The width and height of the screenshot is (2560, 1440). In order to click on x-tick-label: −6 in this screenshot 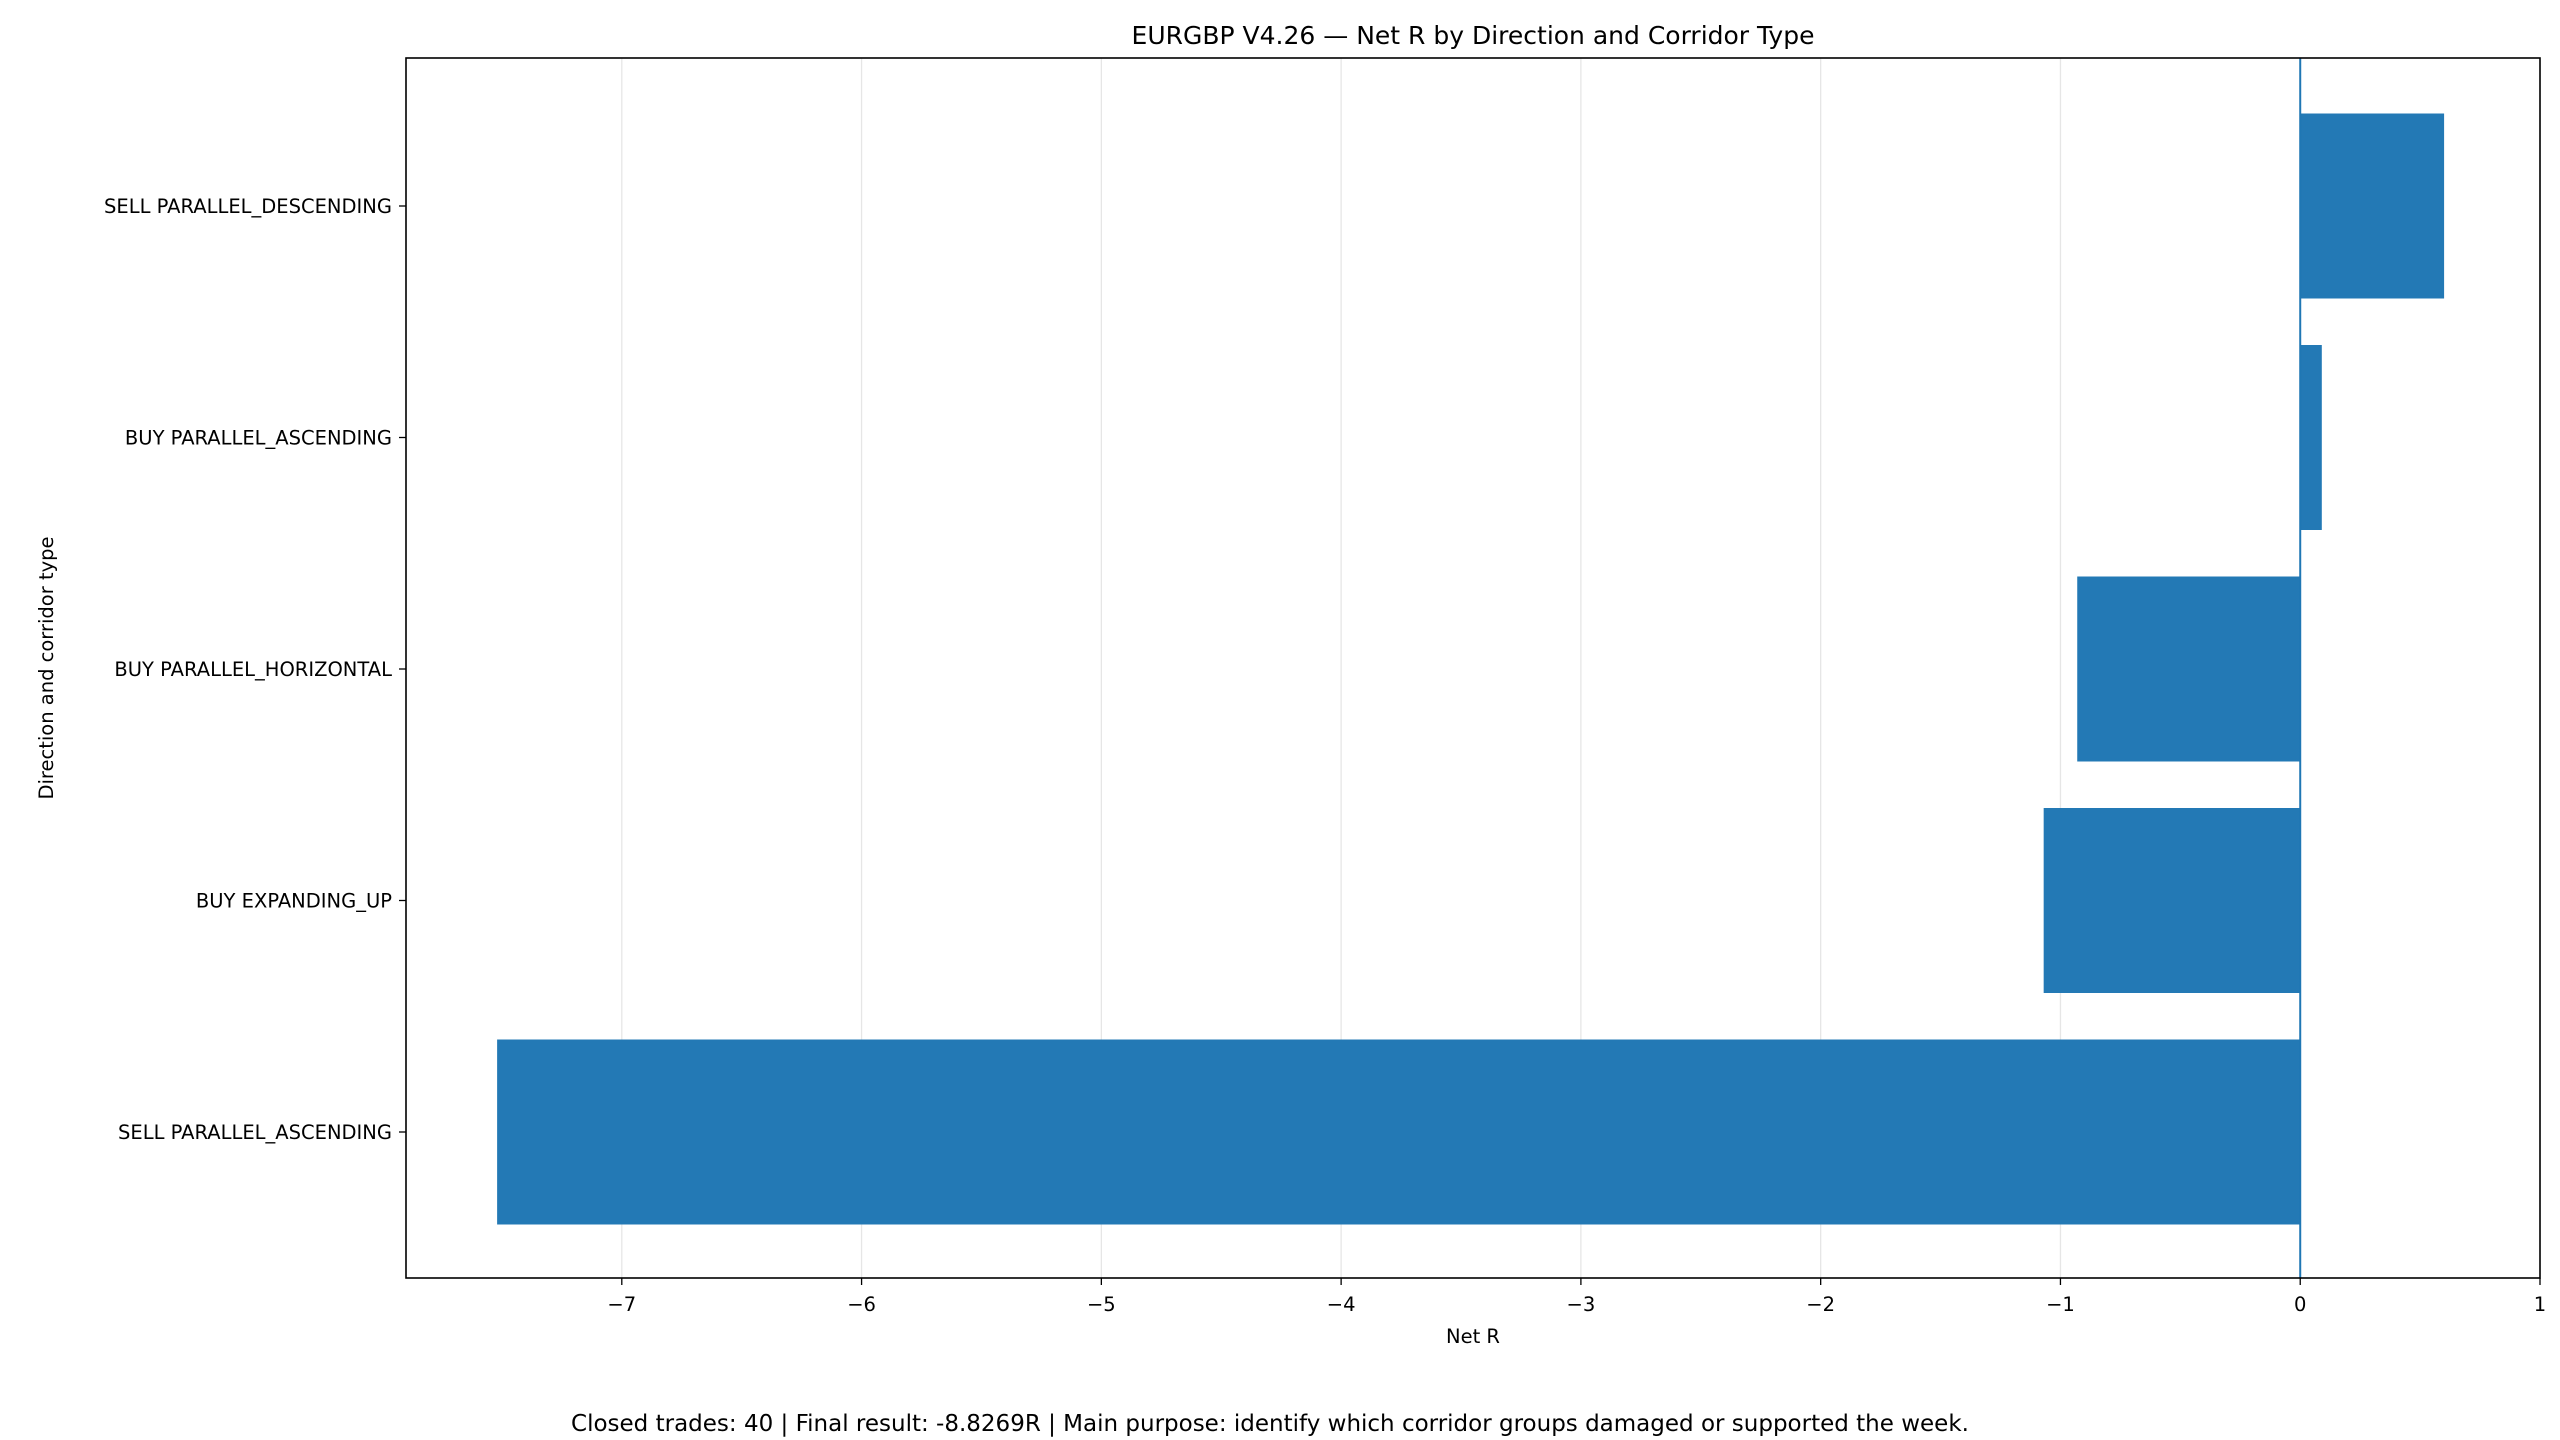, I will do `click(861, 1304)`.